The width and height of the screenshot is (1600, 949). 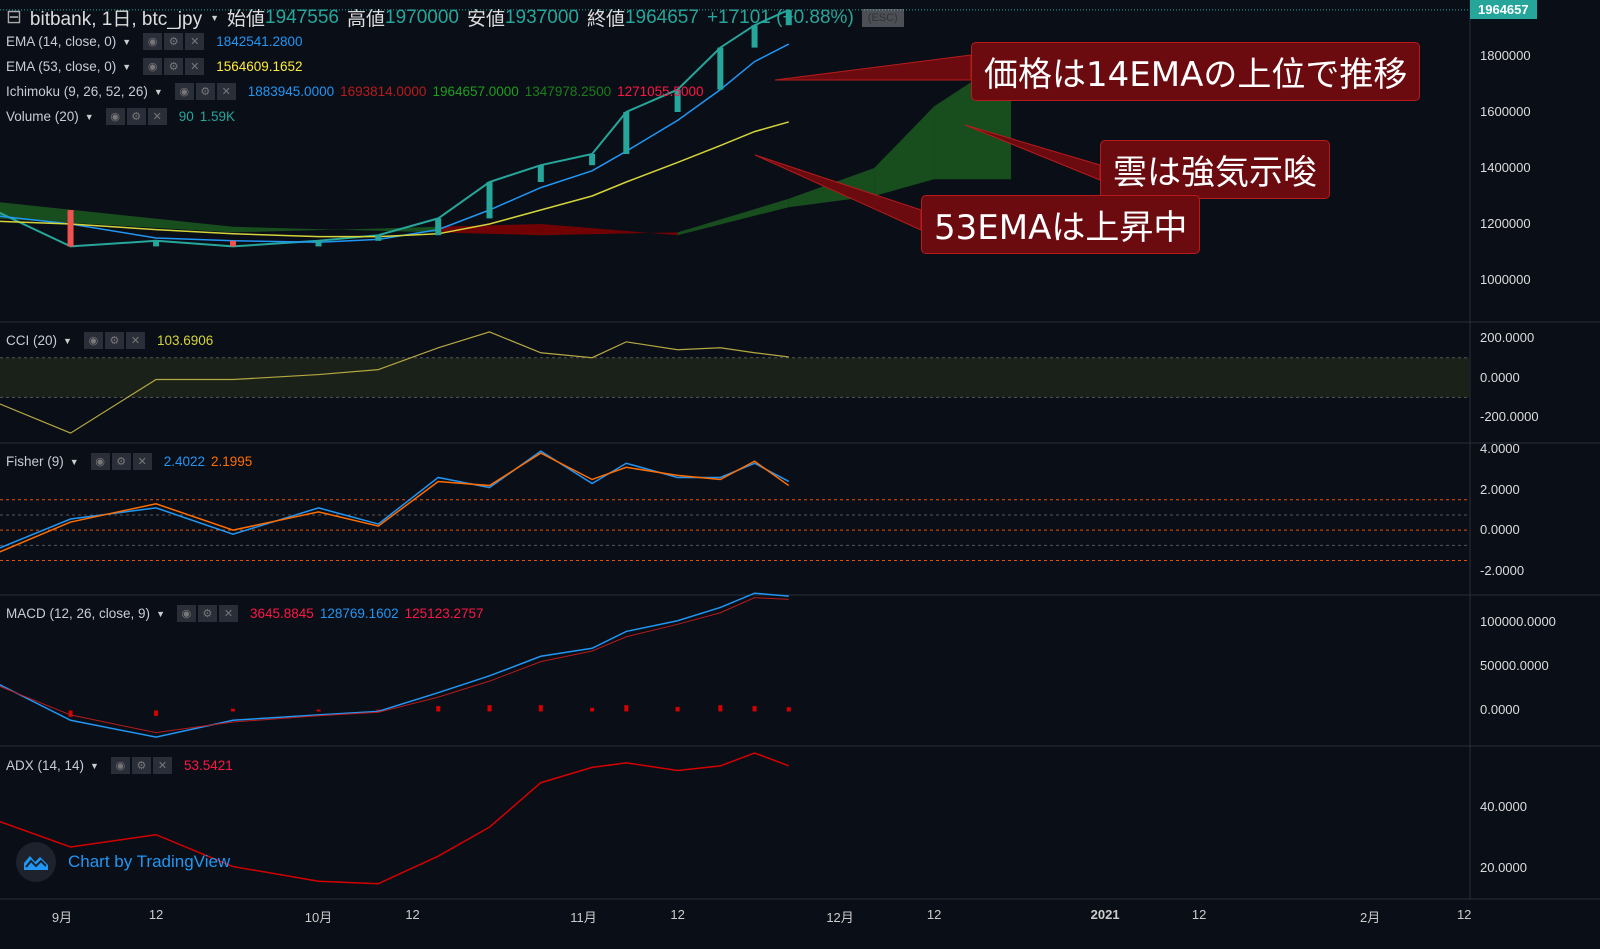 What do you see at coordinates (1105, 914) in the screenshot?
I see `time-axis-tick: 2021` at bounding box center [1105, 914].